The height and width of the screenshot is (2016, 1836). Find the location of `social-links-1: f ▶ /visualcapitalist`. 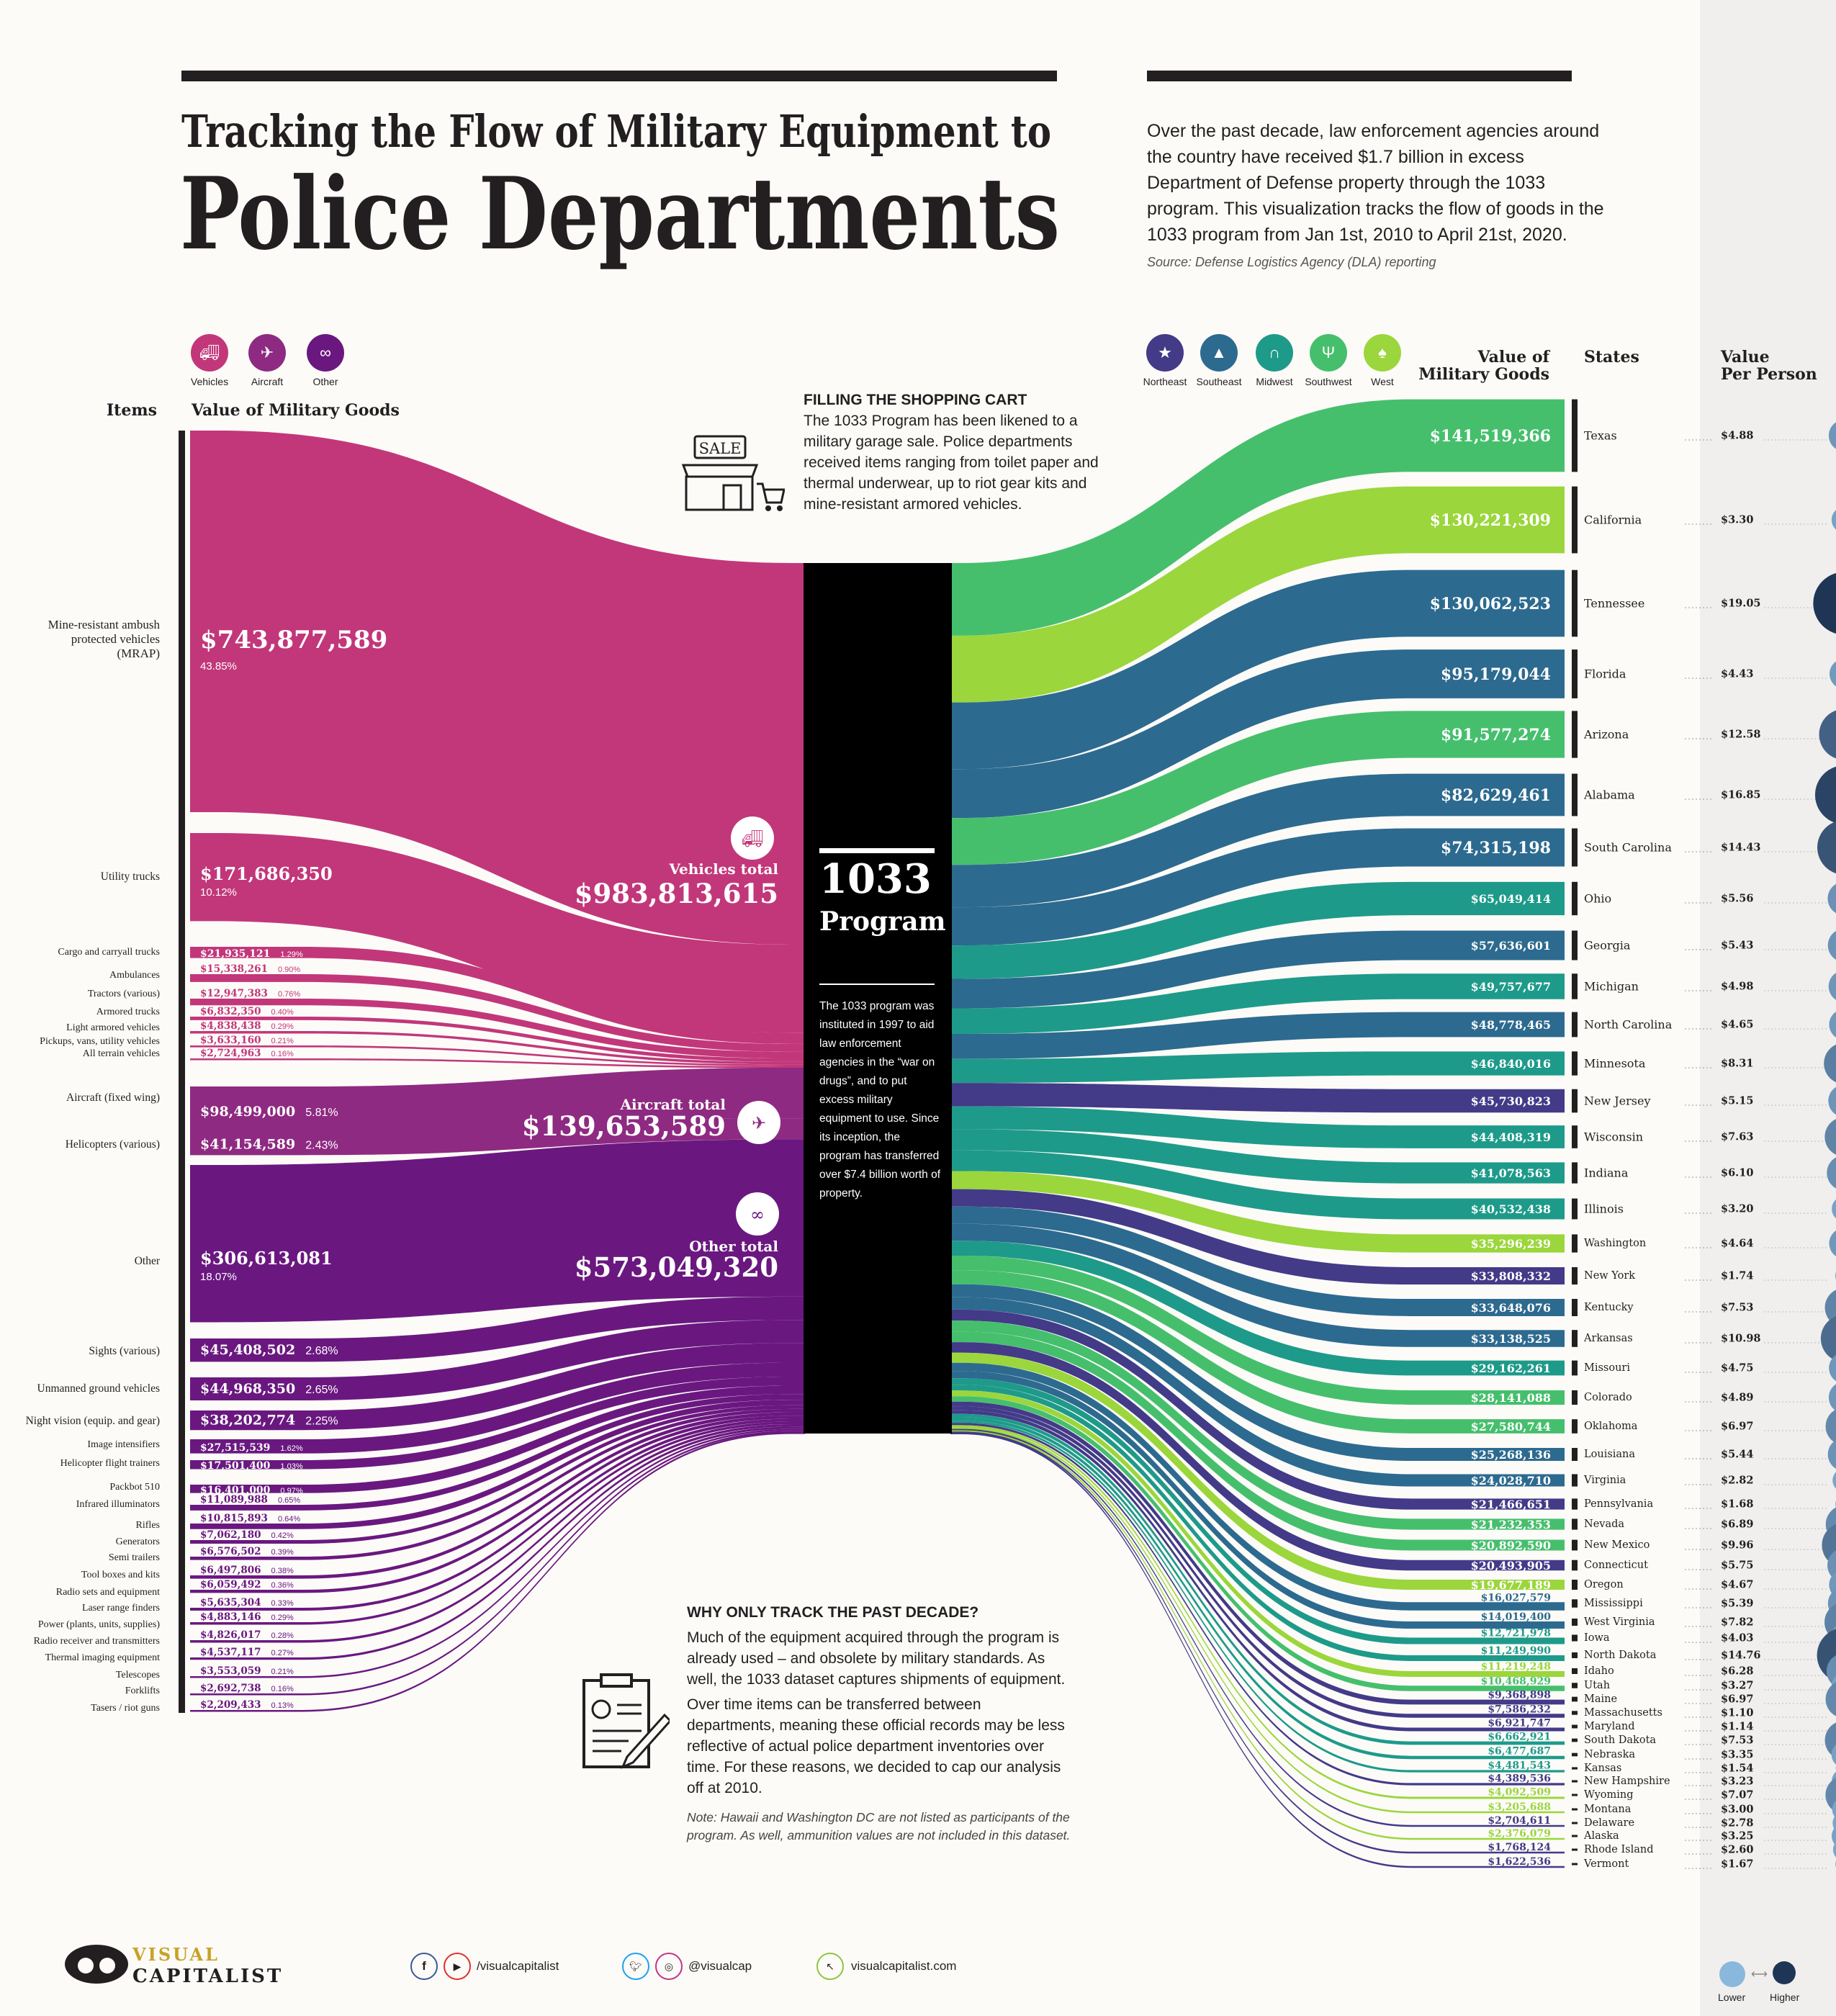

social-links-1: f ▶ /visualcapitalist is located at coordinates (484, 1966).